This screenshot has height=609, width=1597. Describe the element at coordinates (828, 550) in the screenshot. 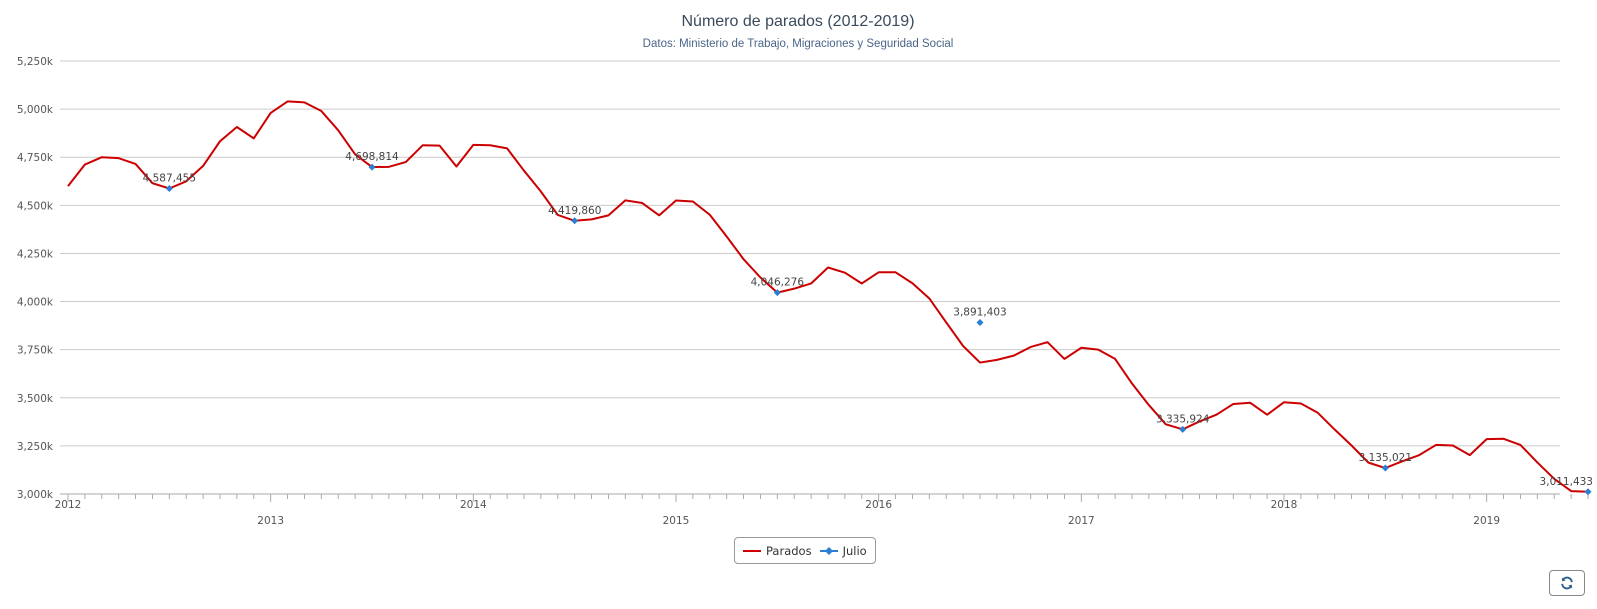

I see `legend-marker-swatch` at that location.